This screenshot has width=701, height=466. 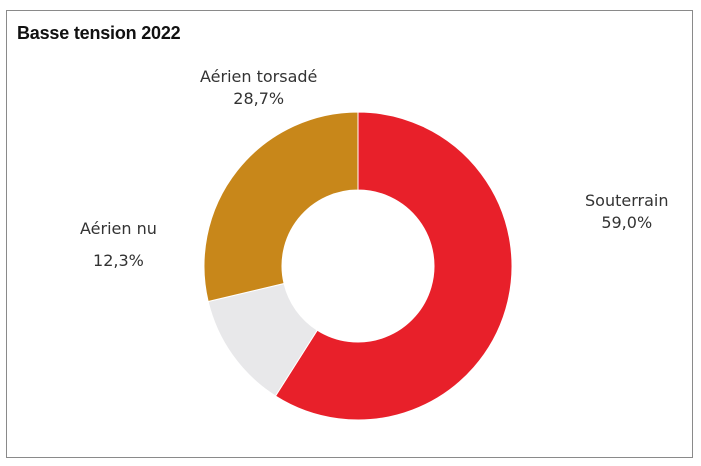 What do you see at coordinates (259, 98) in the screenshot?
I see `slice-value-aerien-torsade: 28,7%` at bounding box center [259, 98].